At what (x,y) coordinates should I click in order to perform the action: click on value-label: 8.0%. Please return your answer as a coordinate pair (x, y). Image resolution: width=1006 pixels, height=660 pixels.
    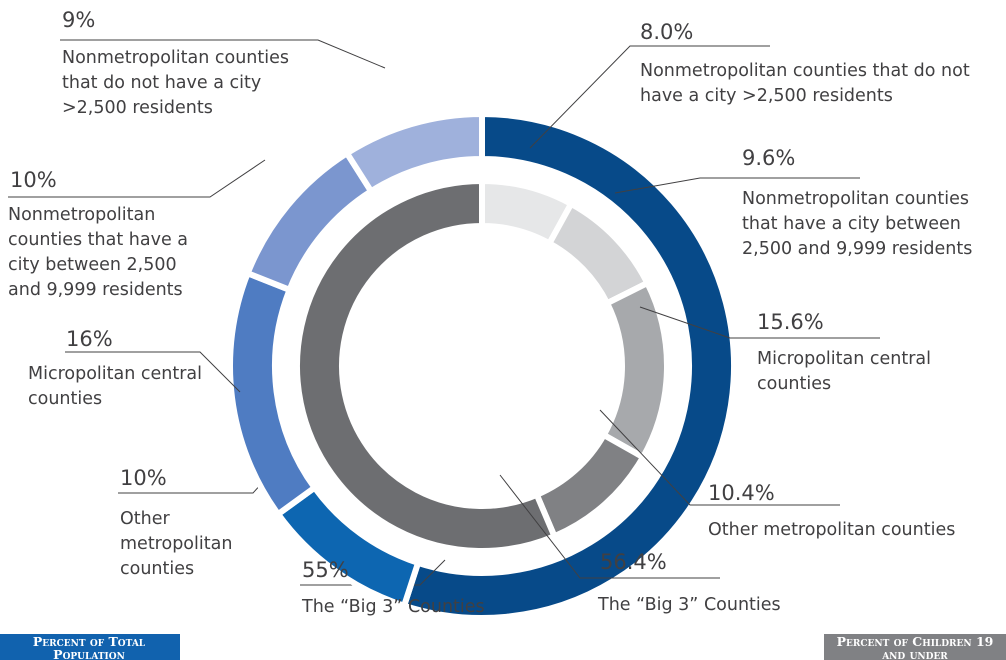
    Looking at the image, I should click on (667, 32).